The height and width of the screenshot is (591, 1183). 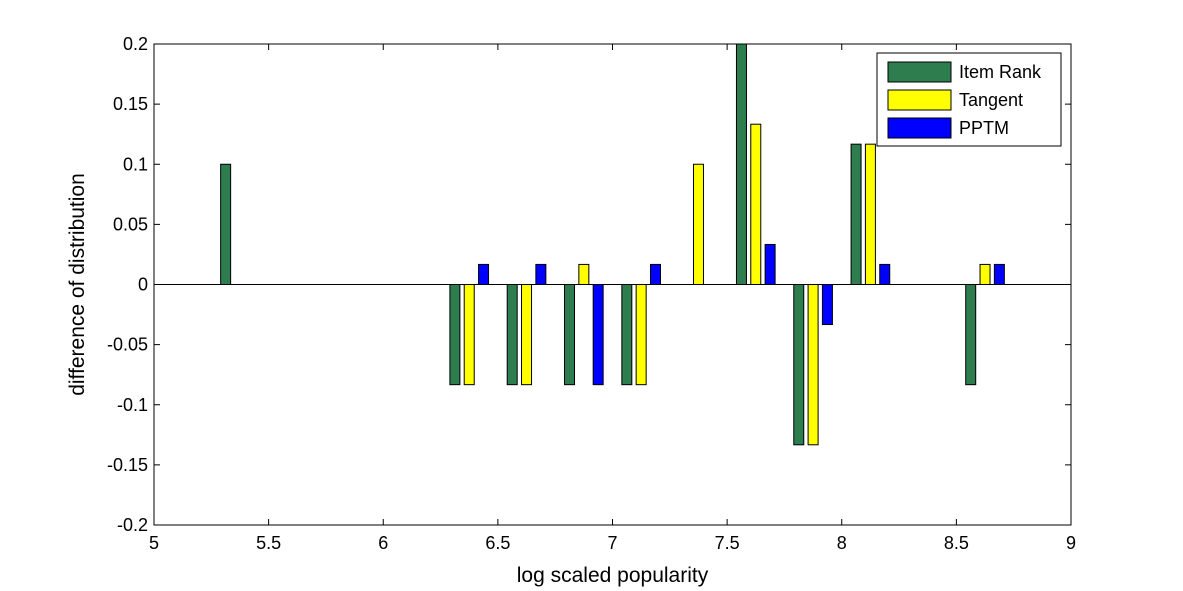 What do you see at coordinates (842, 543) in the screenshot?
I see `x-tick-label: 8` at bounding box center [842, 543].